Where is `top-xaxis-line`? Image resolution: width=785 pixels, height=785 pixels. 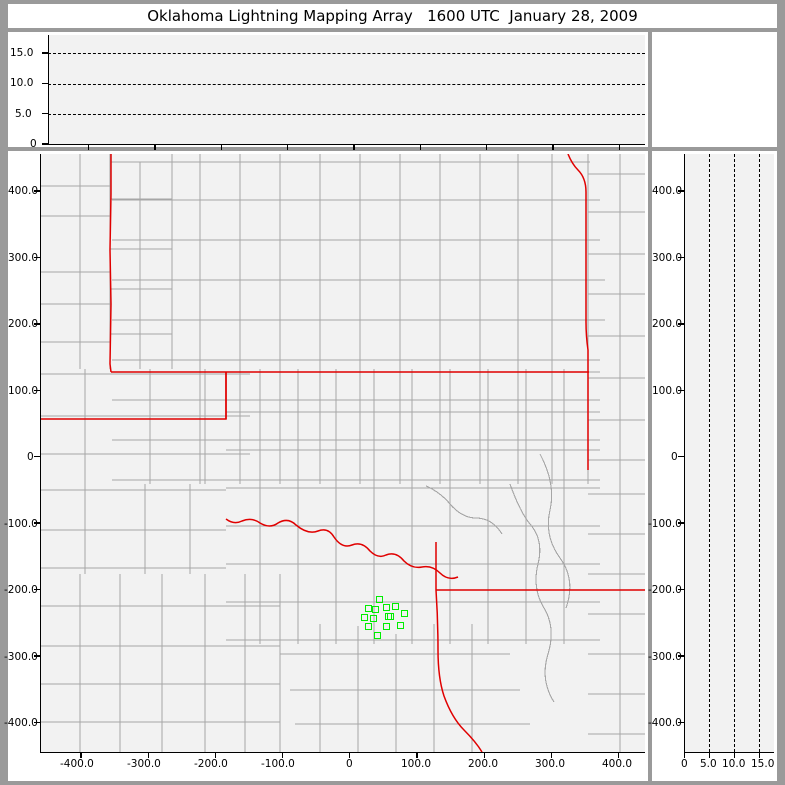
top-xaxis-line is located at coordinates (346, 144).